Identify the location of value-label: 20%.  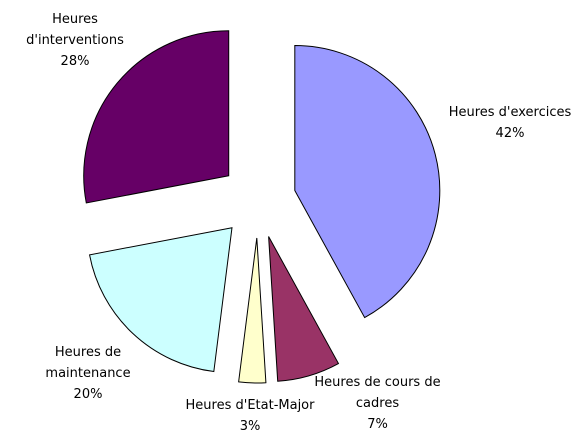
(88, 394).